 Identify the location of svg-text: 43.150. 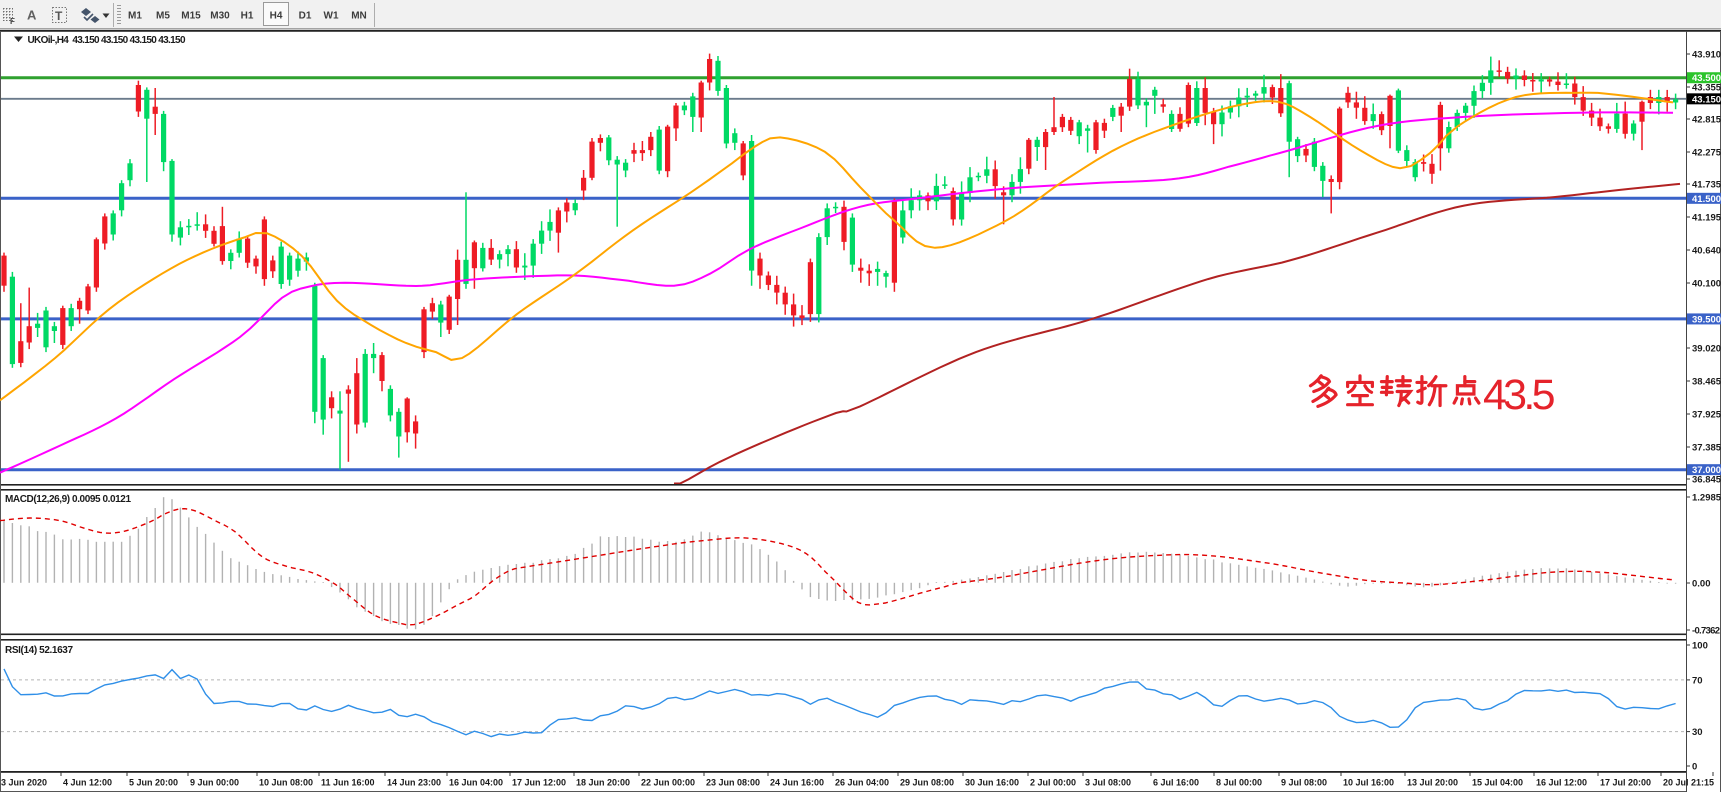
(1706, 99).